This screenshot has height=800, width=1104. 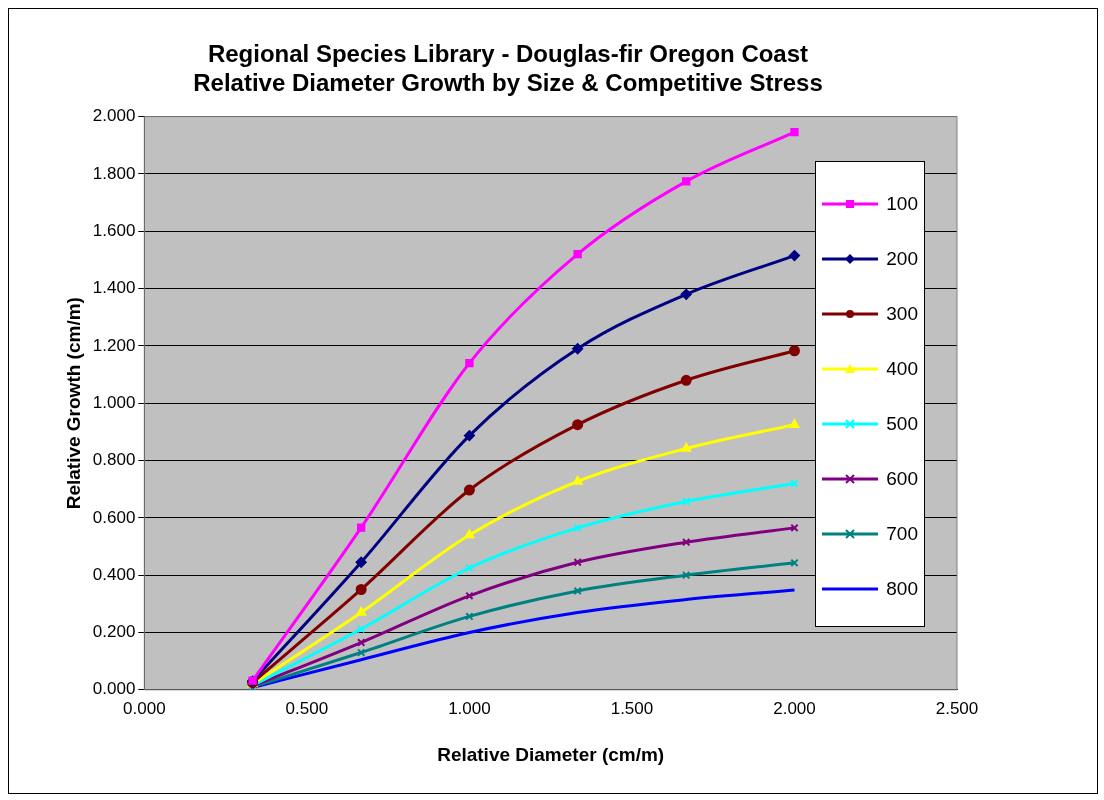 What do you see at coordinates (902, 588) in the screenshot?
I see `legend-label: 800` at bounding box center [902, 588].